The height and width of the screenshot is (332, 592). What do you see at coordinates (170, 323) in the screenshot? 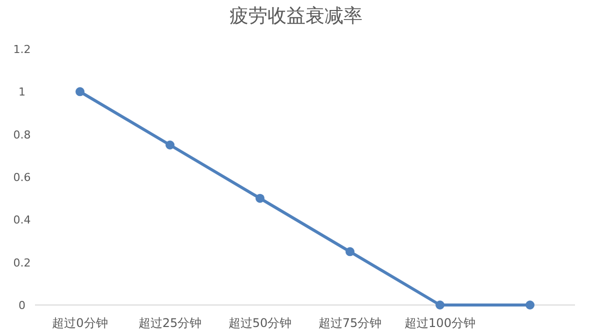
I see `x-tick-label: 超过25分钟` at bounding box center [170, 323].